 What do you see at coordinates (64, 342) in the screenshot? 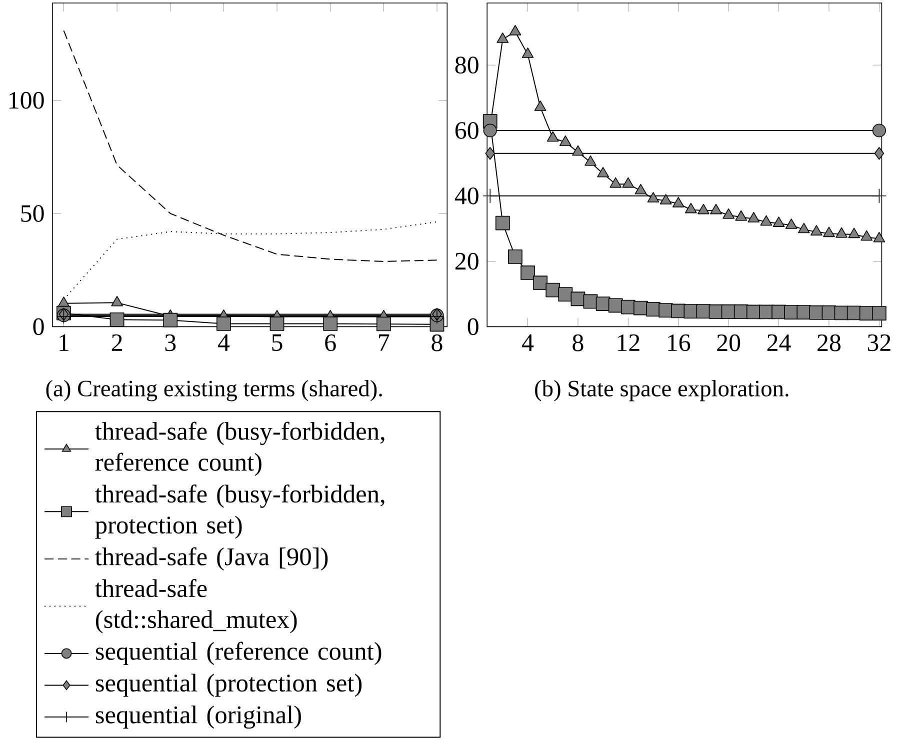
I see `x-tick-label: 1` at bounding box center [64, 342].